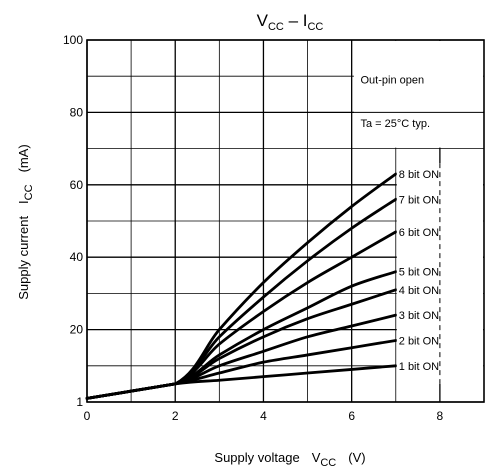 The image size is (486, 471). Describe the element at coordinates (25, 222) in the screenshot. I see `y-axis-label: Supply currentICC(mA)` at that location.